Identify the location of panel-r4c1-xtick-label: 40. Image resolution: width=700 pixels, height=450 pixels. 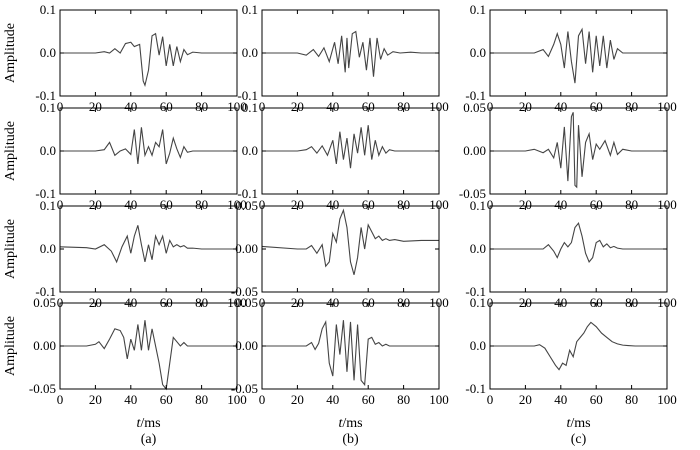
(130, 399).